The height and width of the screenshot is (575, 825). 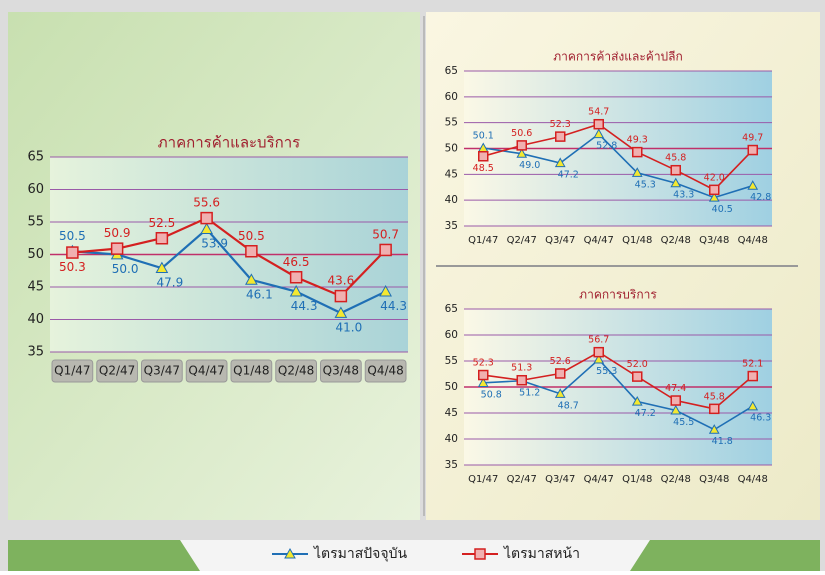 I want to click on value-label: 46.5, so click(x=296, y=262).